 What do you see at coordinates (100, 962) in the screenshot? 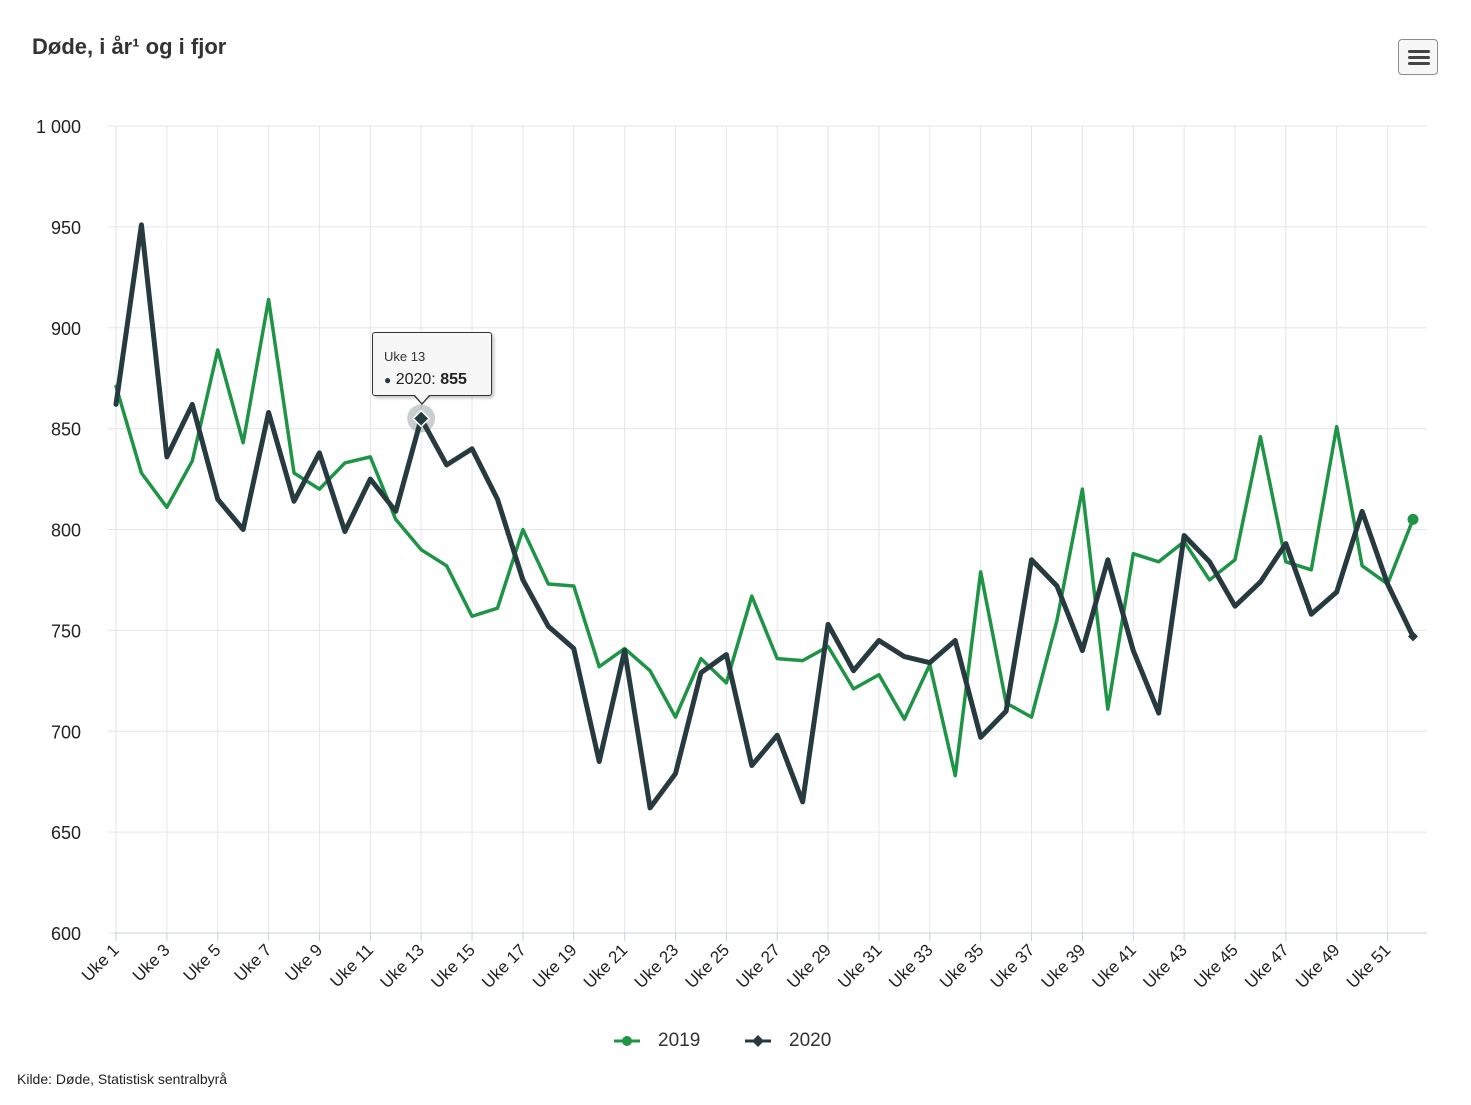
I see `x-tick-label: Uke 1` at bounding box center [100, 962].